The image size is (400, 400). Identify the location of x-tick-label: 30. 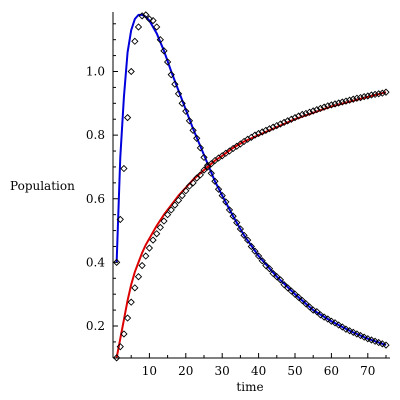
(222, 371).